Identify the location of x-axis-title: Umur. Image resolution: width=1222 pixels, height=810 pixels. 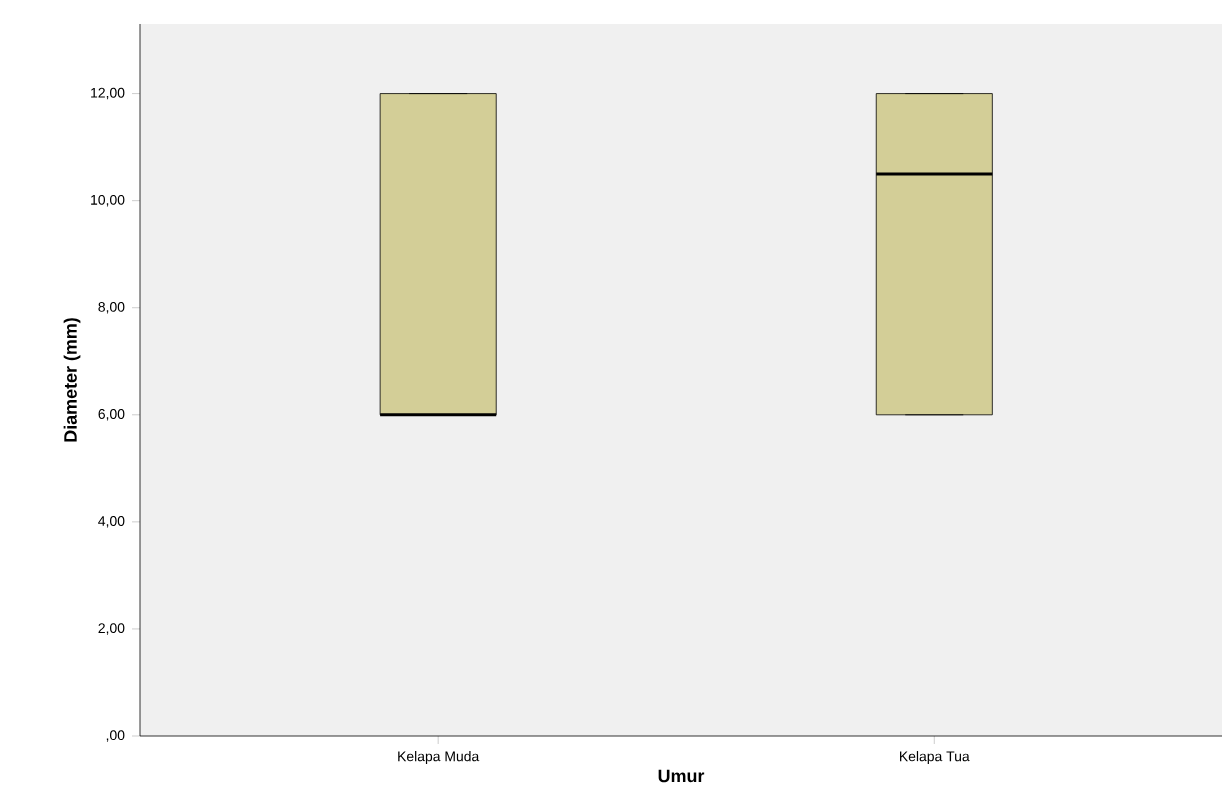
(681, 776).